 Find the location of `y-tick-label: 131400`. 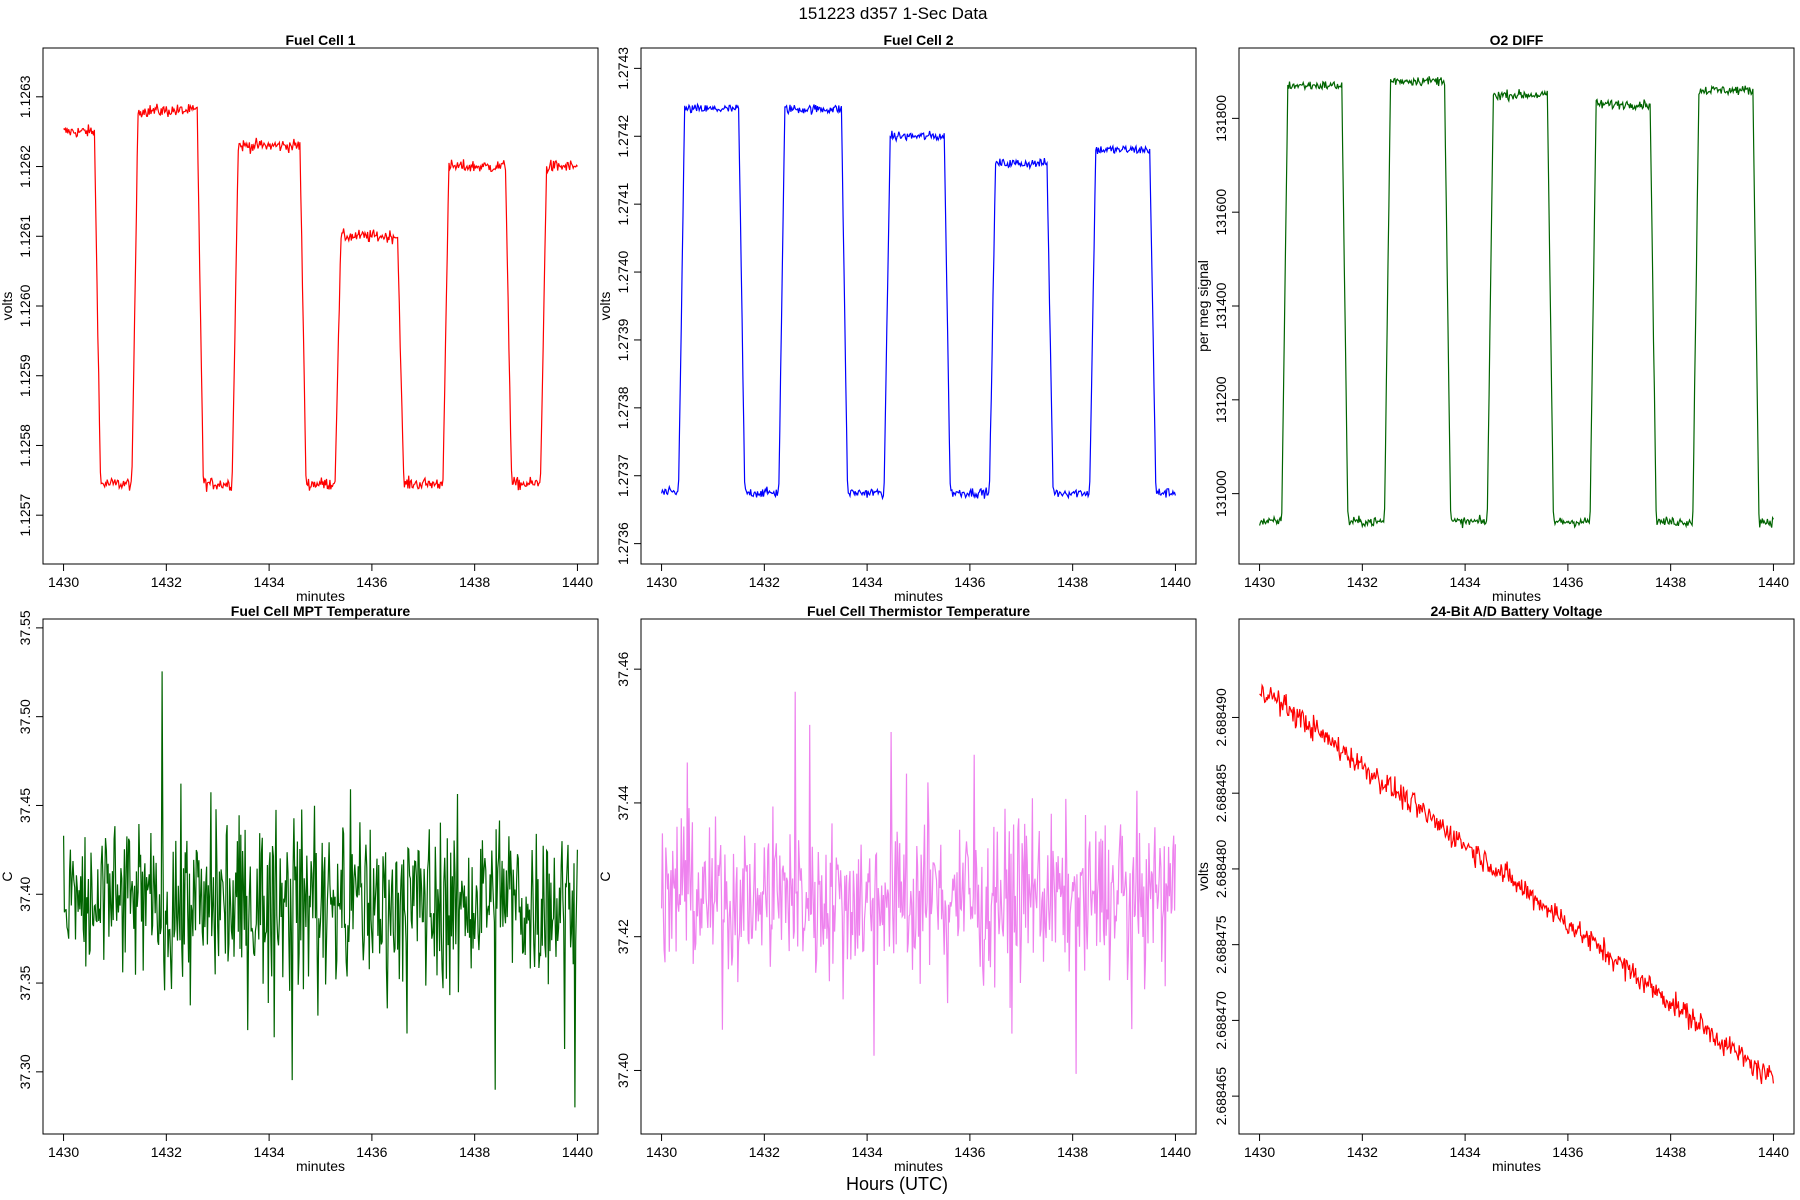

y-tick-label: 131400 is located at coordinates (1221, 305).